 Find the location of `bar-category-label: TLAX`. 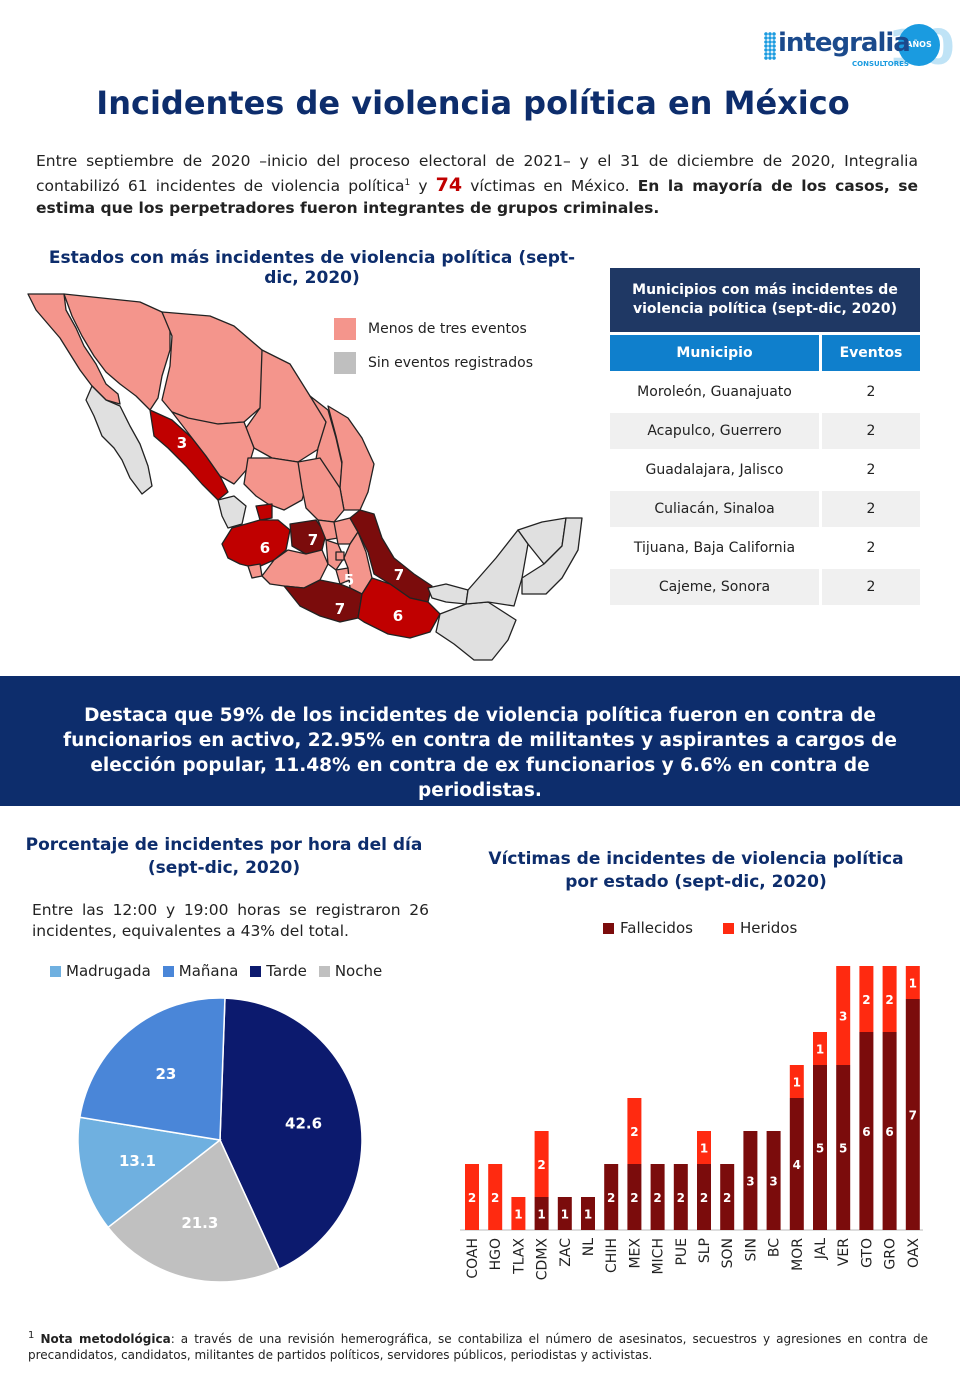

bar-category-label: TLAX is located at coordinates (519, 1256).